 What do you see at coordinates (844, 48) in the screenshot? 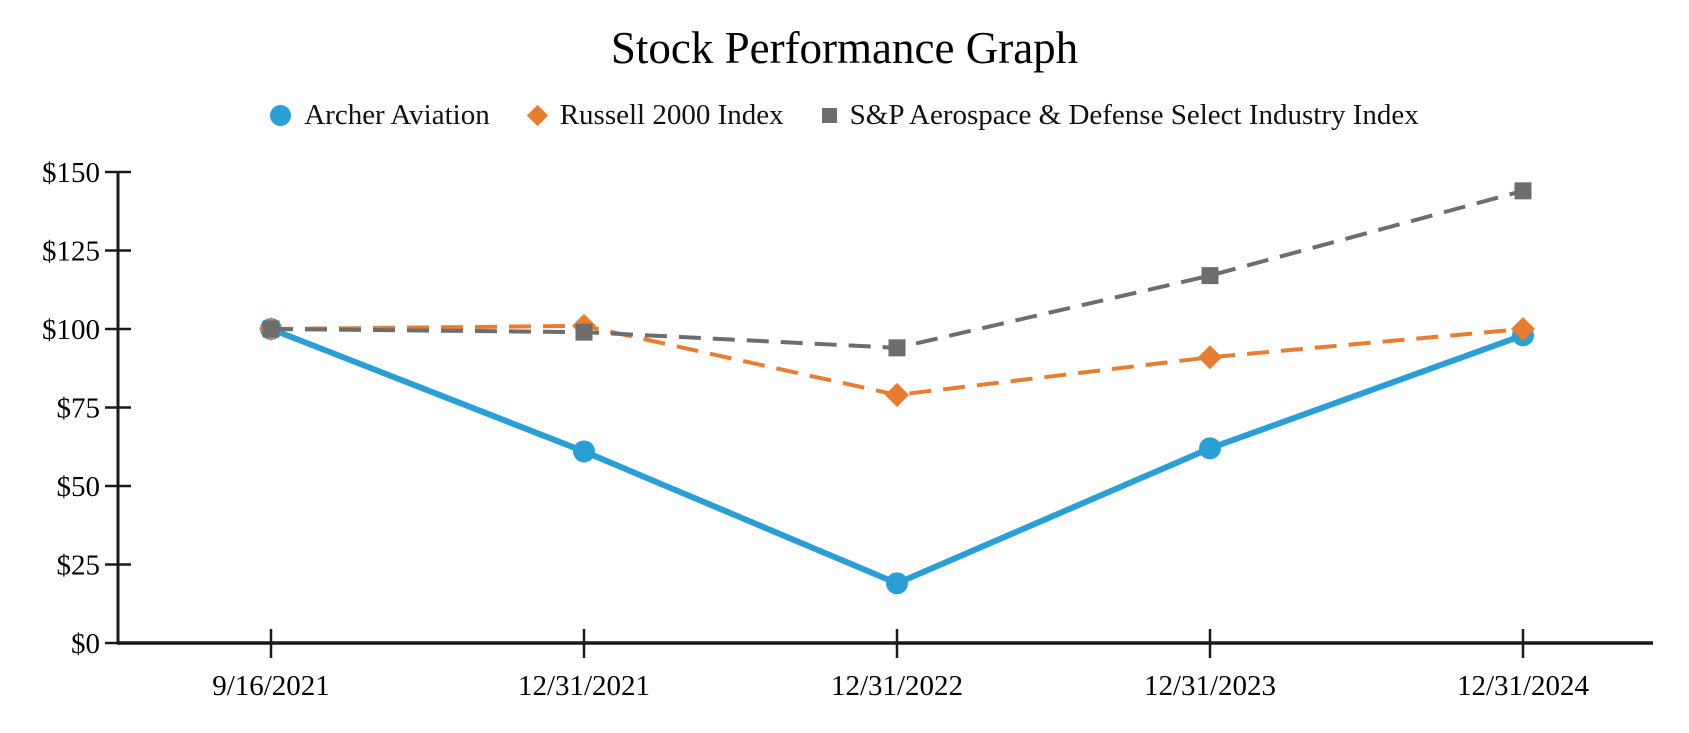
I see `chart-title: Stock Performance Graph` at bounding box center [844, 48].